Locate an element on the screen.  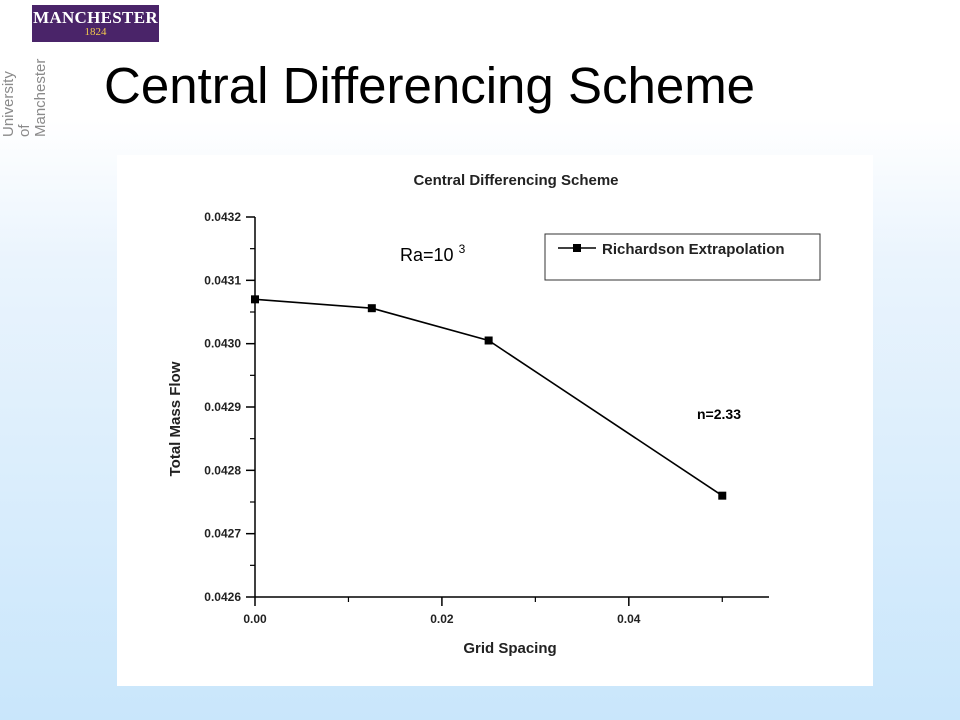
annotation-ra: Ra=10 3 is located at coordinates (433, 253).